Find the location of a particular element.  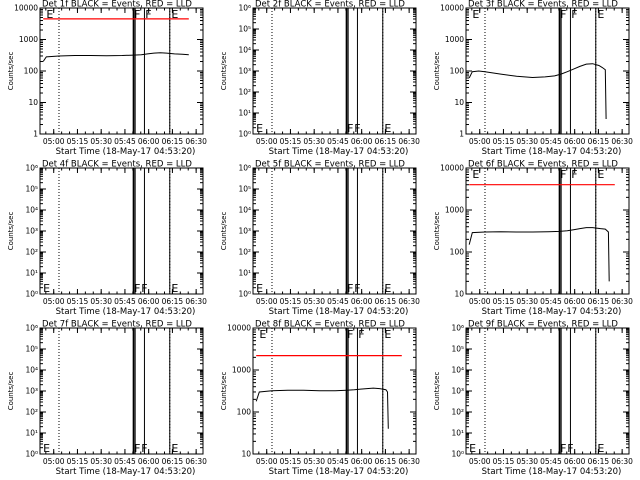

y-tick-label: 1 is located at coordinates (35, 134).